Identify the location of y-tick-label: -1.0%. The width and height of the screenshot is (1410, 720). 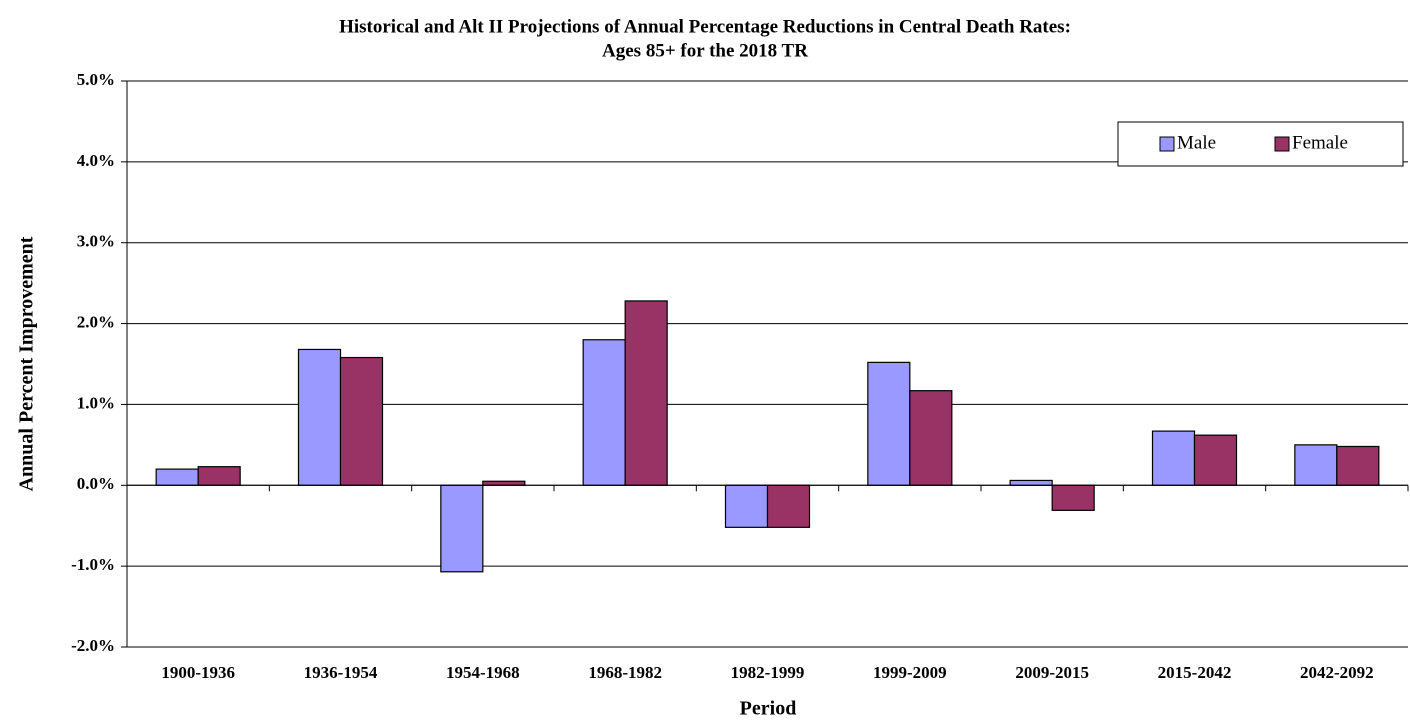
(93, 564).